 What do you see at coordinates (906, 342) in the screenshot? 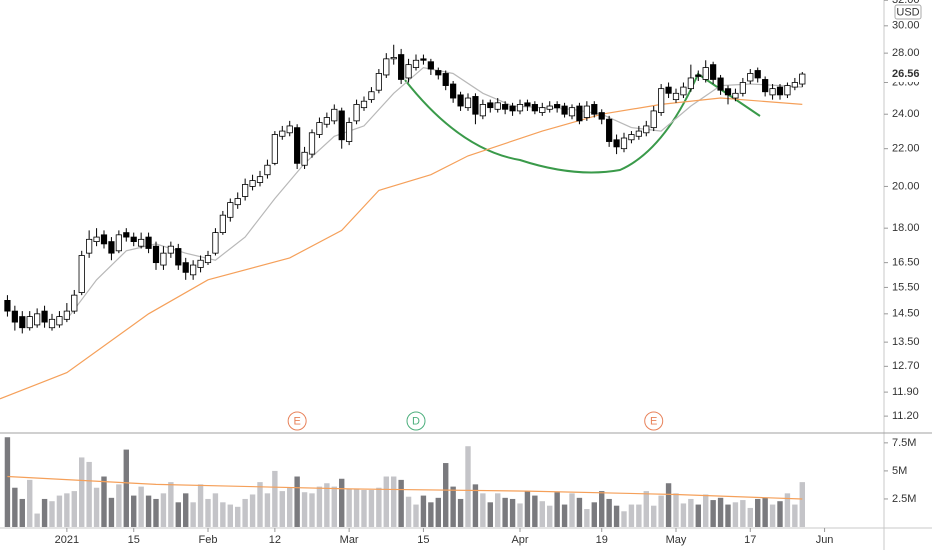
I see `y-tick-label: 13.50` at bounding box center [906, 342].